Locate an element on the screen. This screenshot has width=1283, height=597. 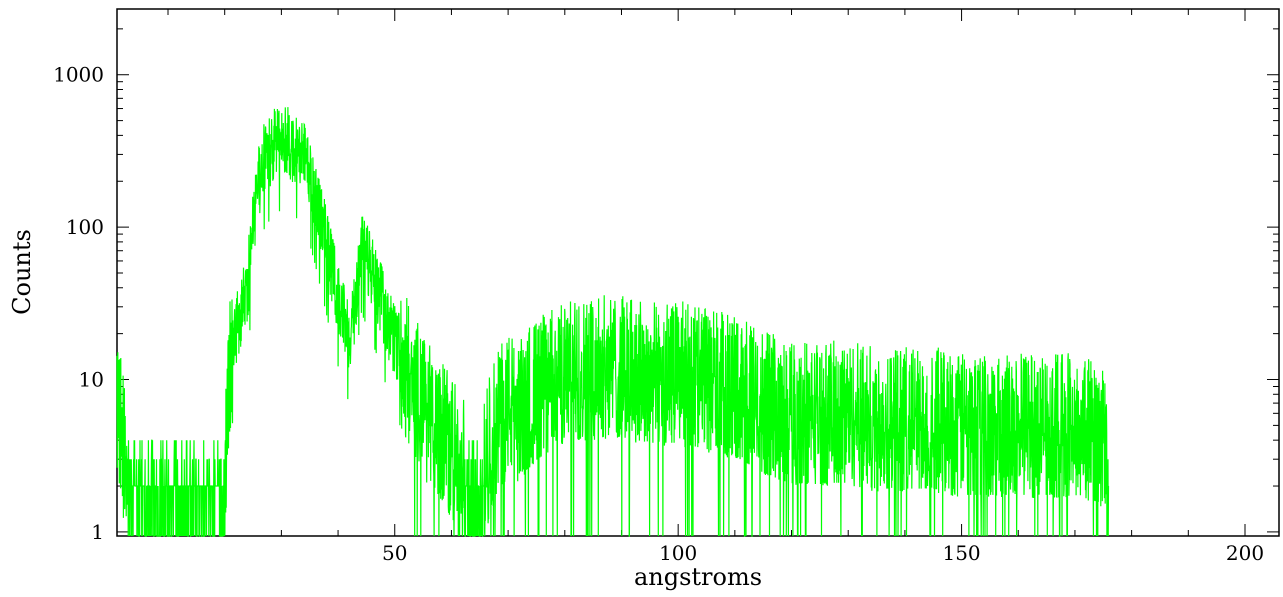
x-tick-label: 200 is located at coordinates (1245, 553).